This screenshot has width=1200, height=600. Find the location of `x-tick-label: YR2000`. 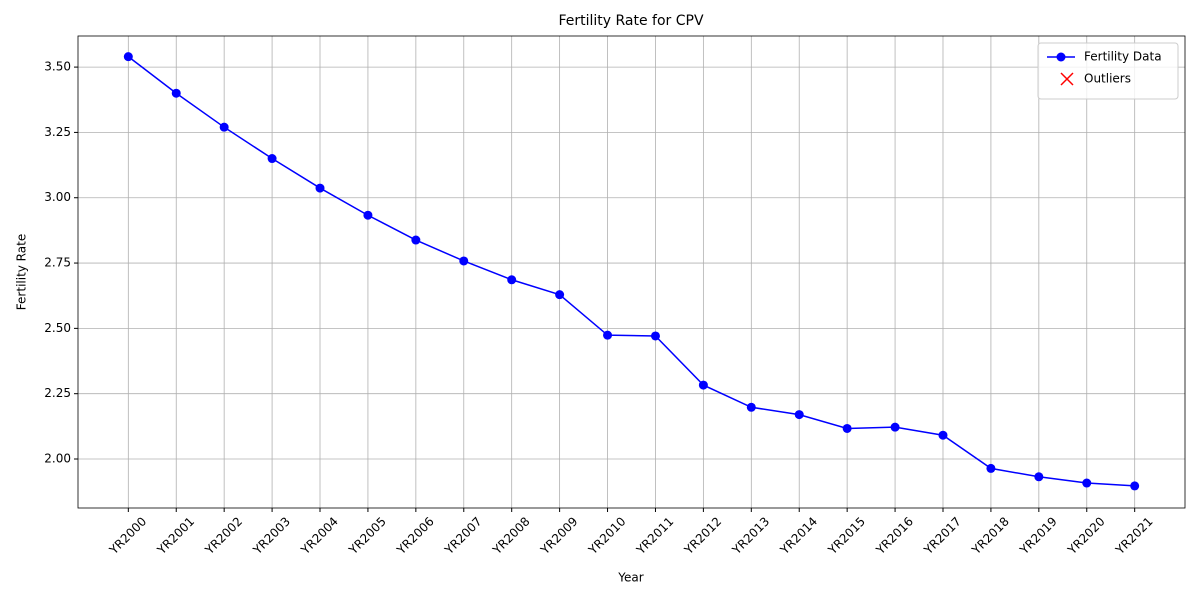

x-tick-label: YR2000 is located at coordinates (127, 535).